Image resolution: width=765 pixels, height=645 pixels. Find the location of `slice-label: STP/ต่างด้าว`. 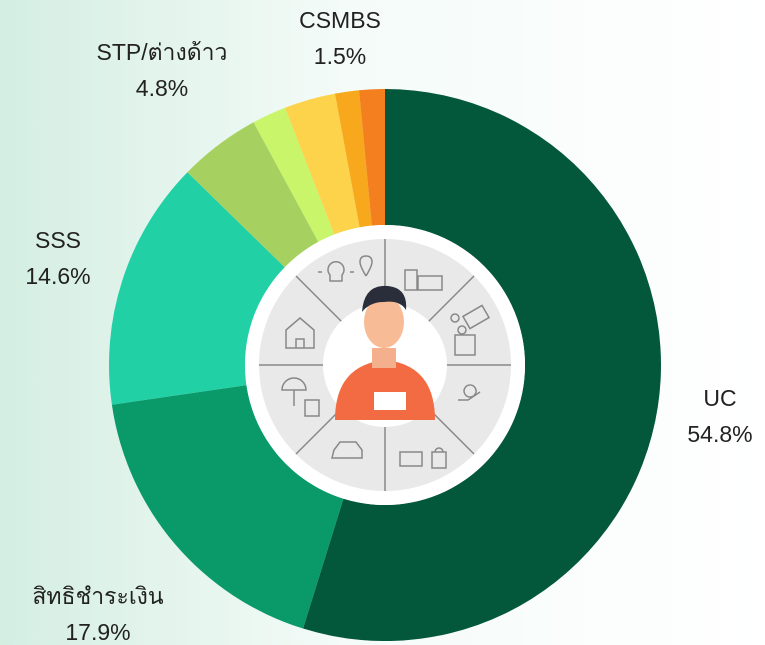

slice-label: STP/ต่างด้าว is located at coordinates (162, 52).